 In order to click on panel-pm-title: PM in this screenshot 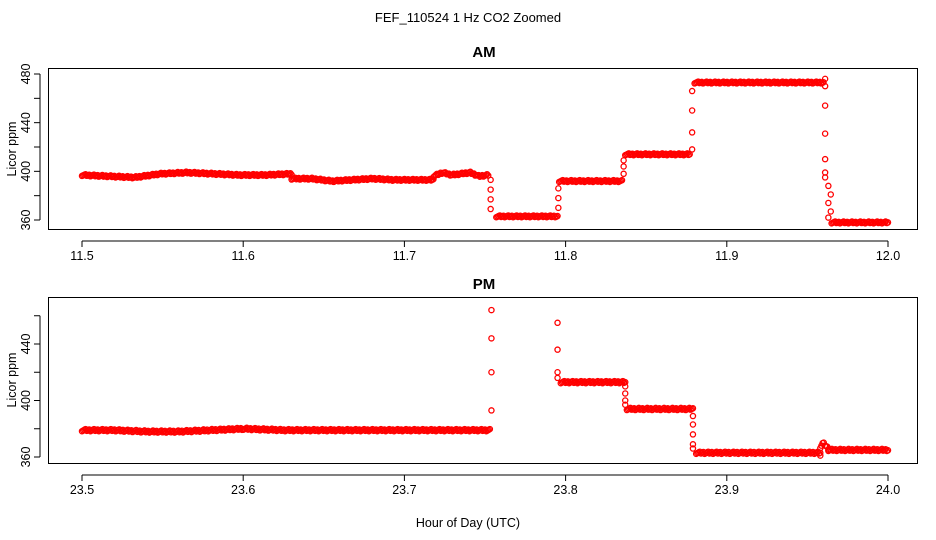, I will do `click(484, 284)`.